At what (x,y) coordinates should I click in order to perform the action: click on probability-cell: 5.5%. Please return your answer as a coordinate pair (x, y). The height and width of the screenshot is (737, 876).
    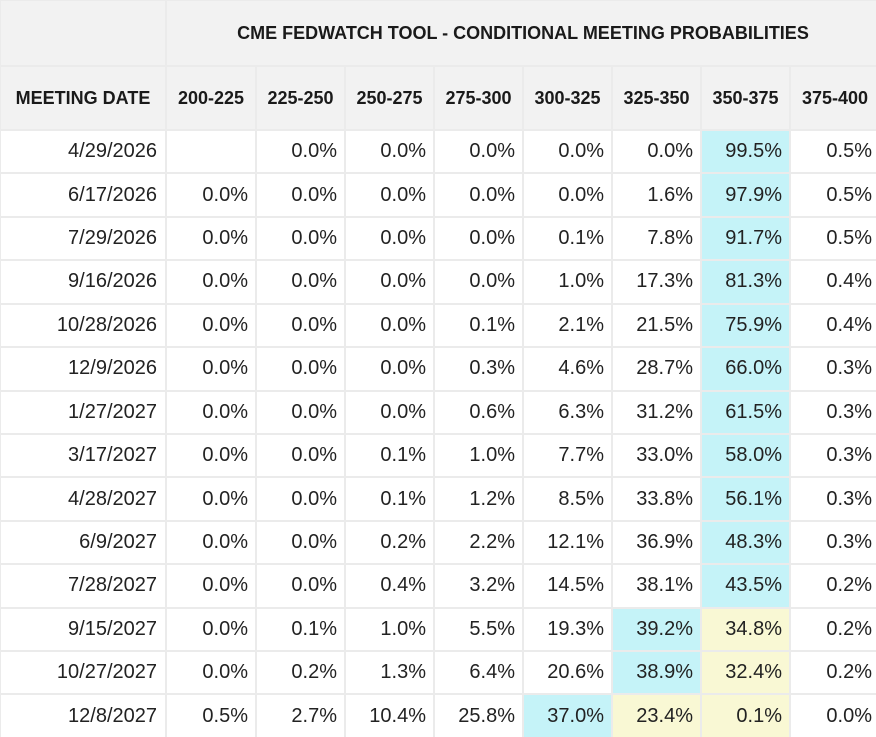
    Looking at the image, I should click on (478, 629).